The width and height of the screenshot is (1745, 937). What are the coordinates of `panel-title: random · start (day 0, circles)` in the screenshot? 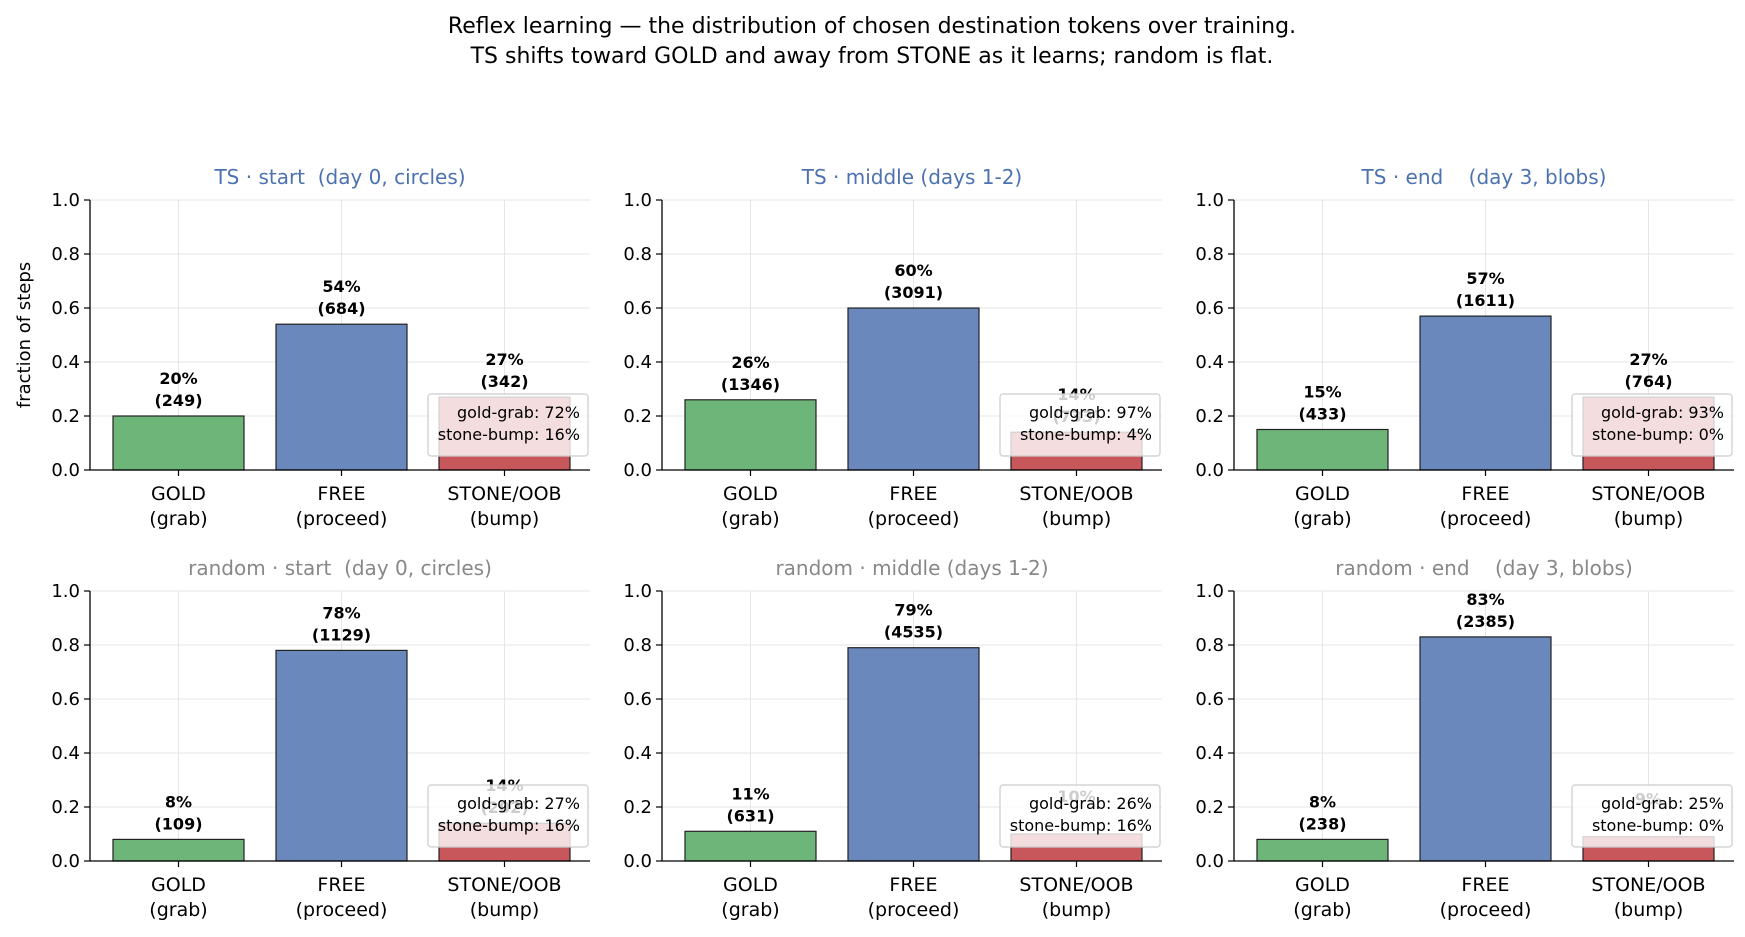 It's located at (340, 568).